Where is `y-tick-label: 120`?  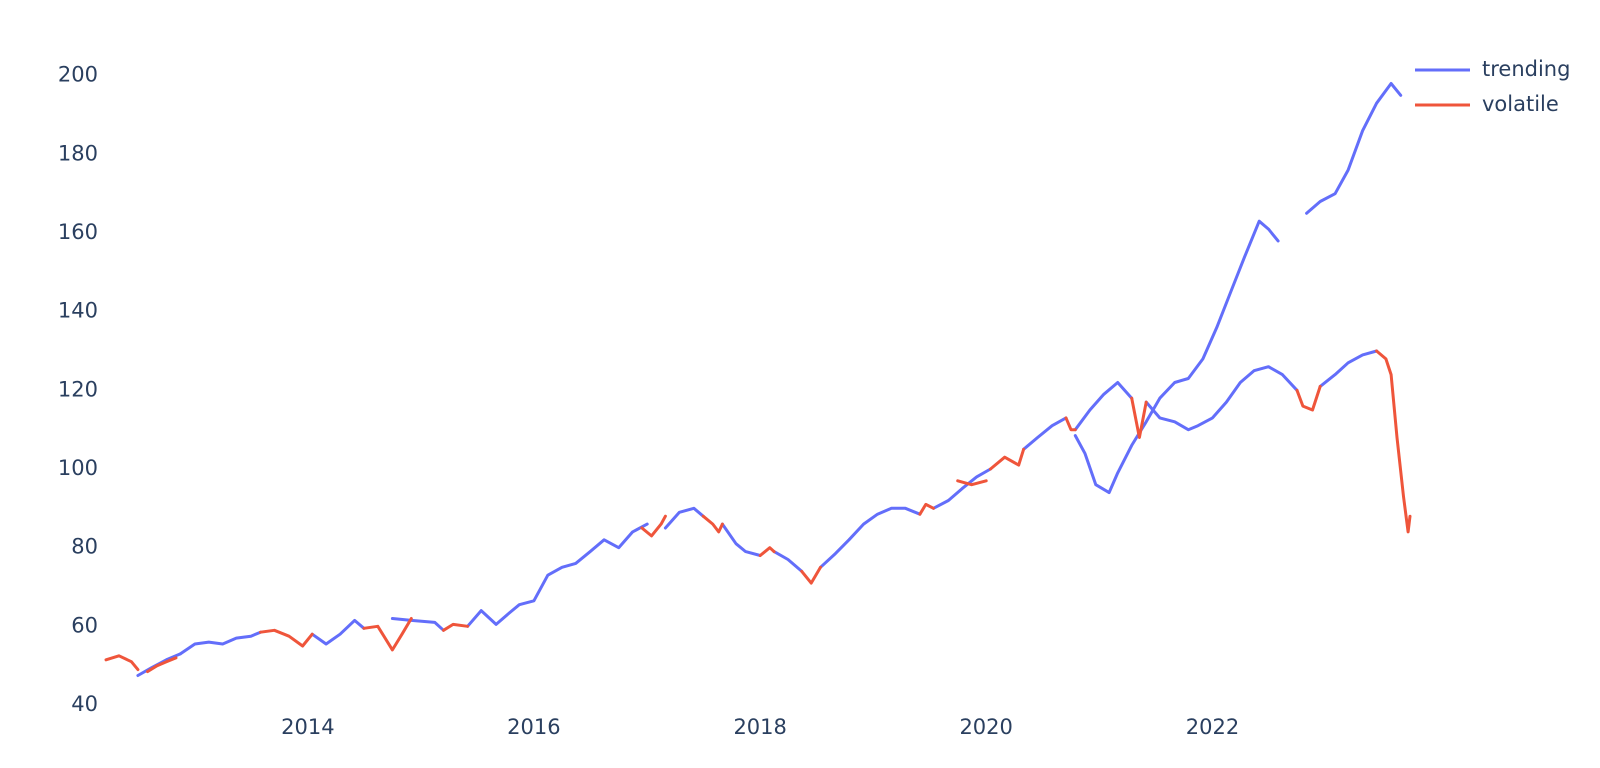
y-tick-label: 120 is located at coordinates (78, 389).